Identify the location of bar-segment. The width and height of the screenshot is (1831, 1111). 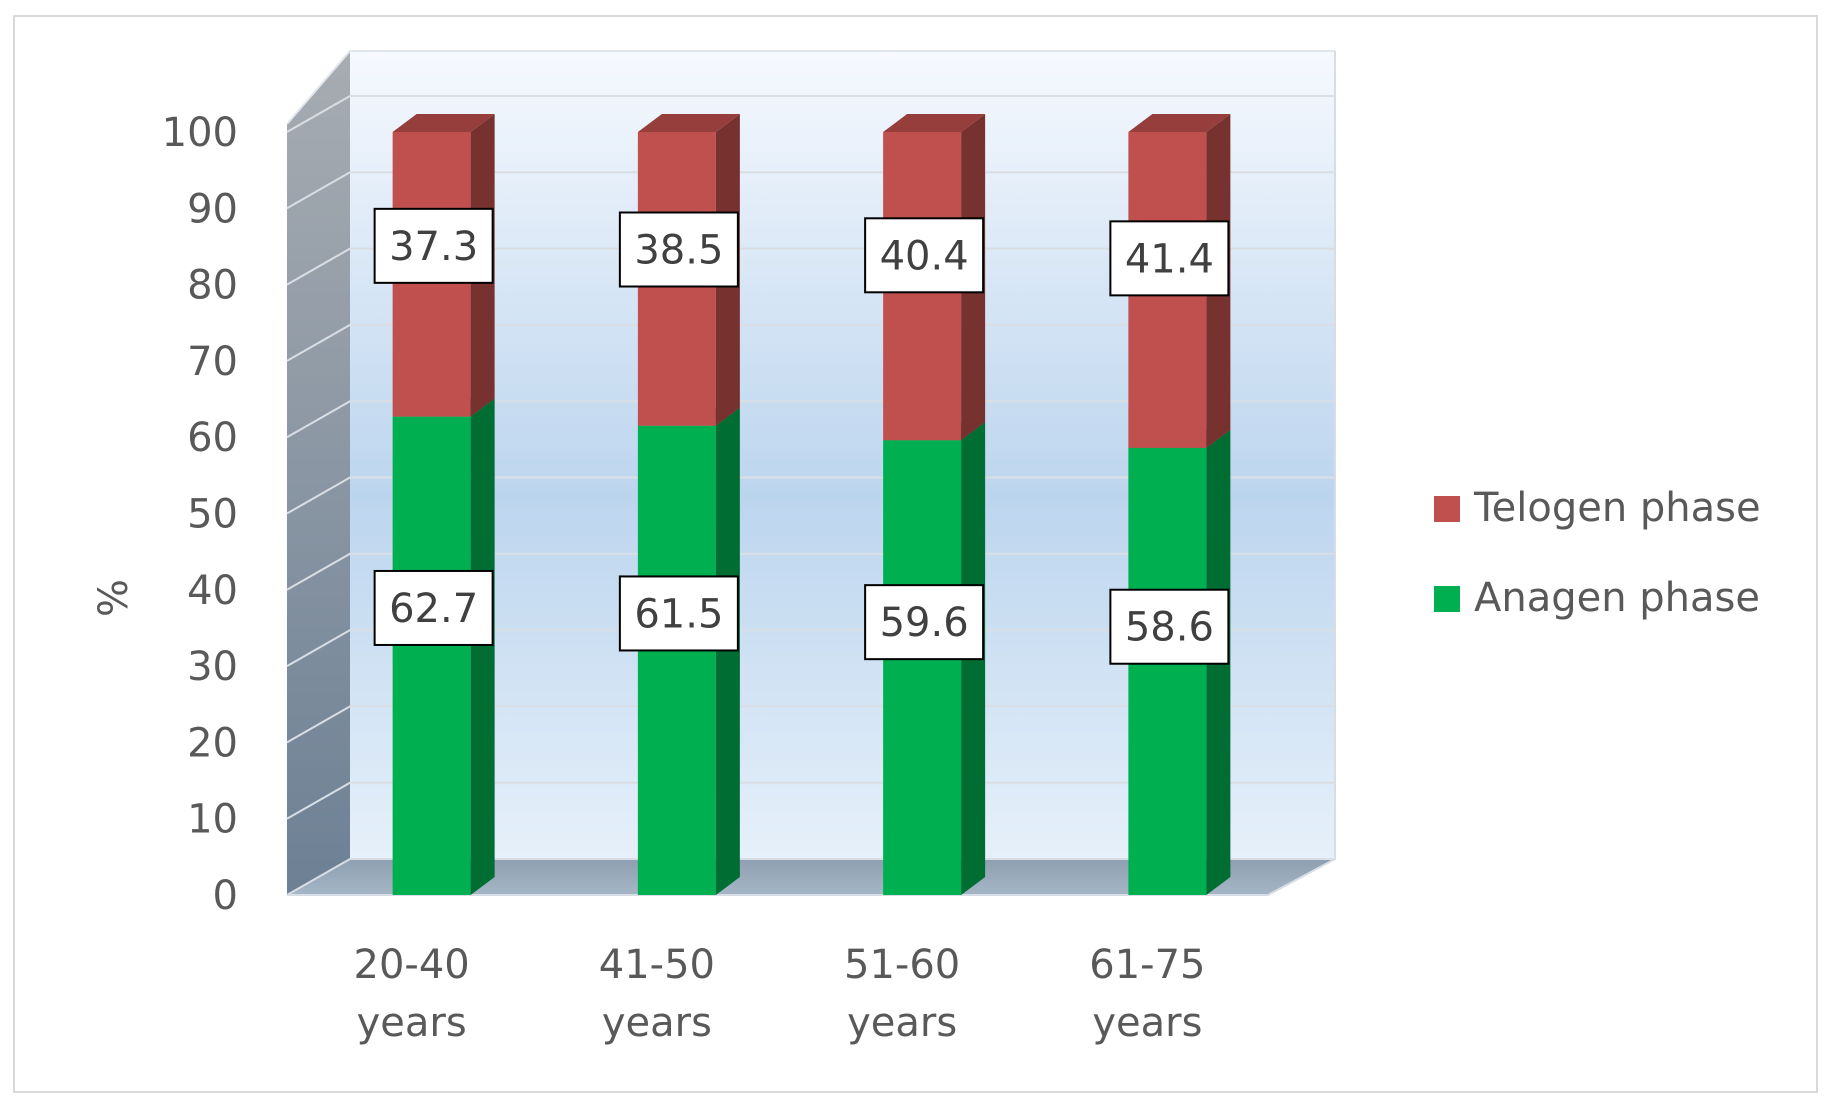
(443, 646).